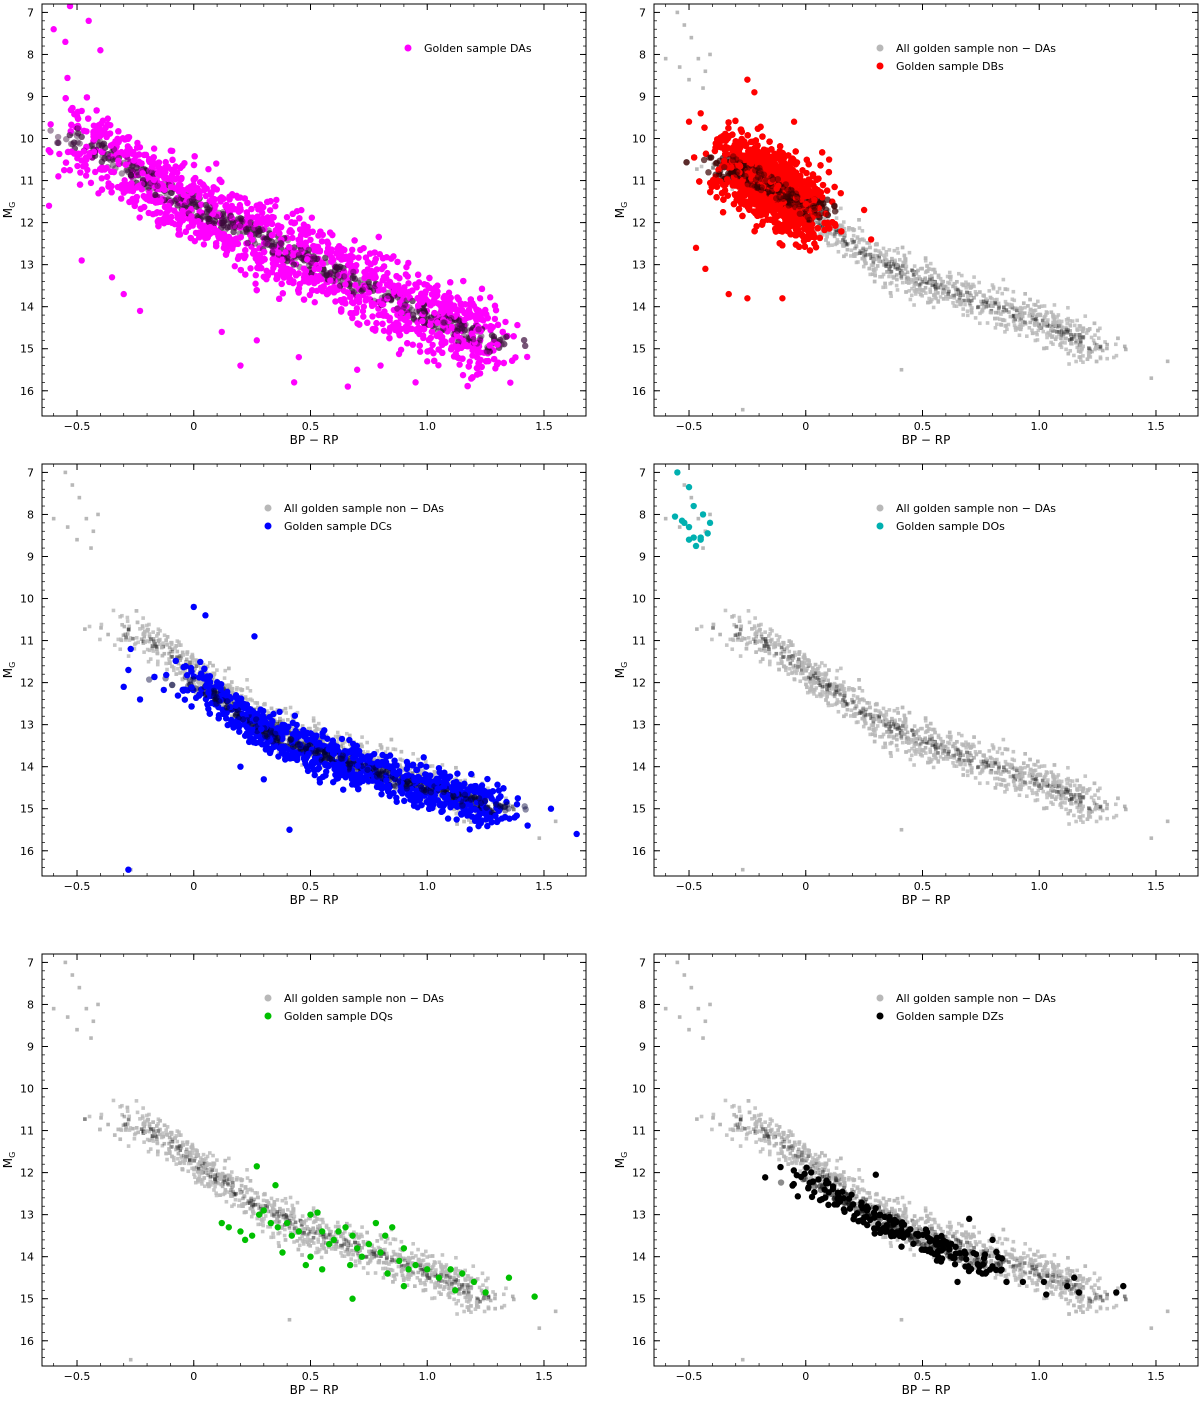  I want to click on y-tick-label: 16, so click(27, 391).